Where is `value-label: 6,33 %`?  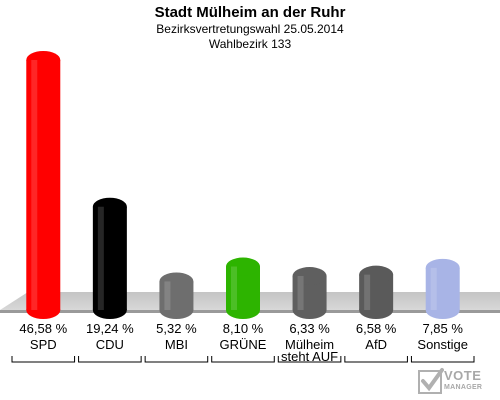 value-label: 6,33 % is located at coordinates (309, 328).